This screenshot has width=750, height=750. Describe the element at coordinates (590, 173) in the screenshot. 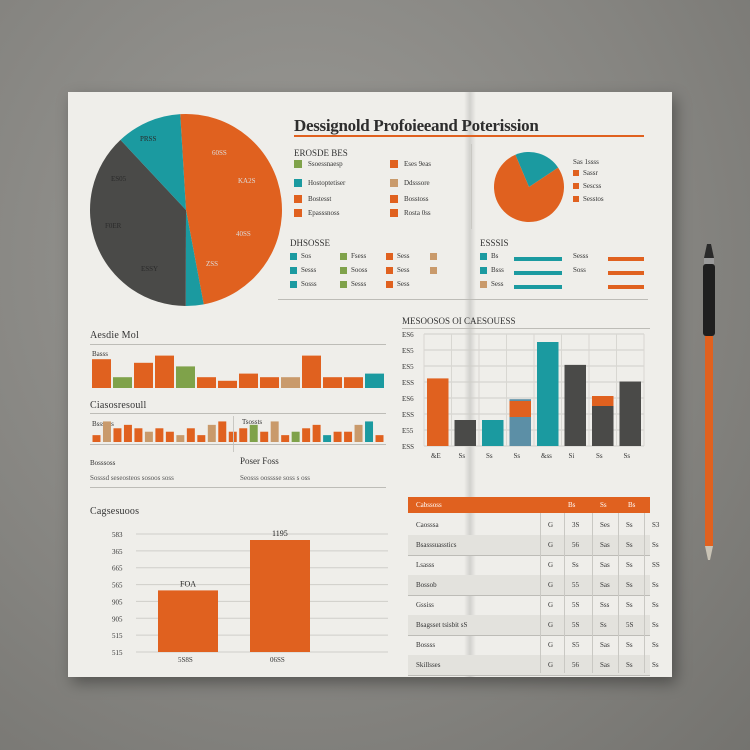

I see `pie-legend-item: Sassr` at that location.